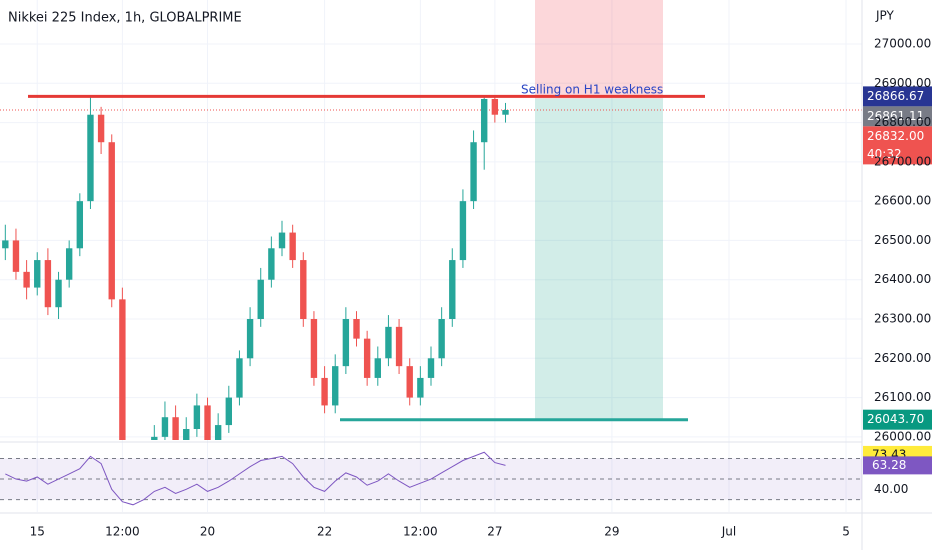  What do you see at coordinates (902, 122) in the screenshot?
I see `y-tick-label: 26800.00` at bounding box center [902, 122].